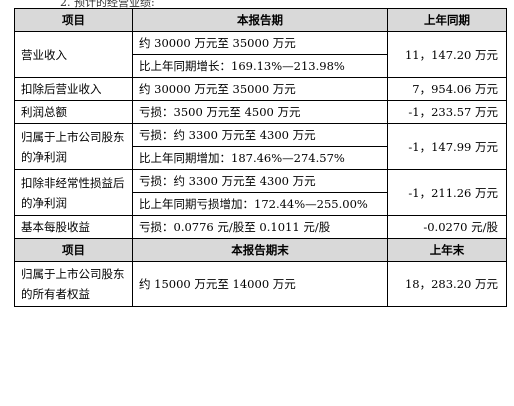 The height and width of the screenshot is (406, 514). What do you see at coordinates (73, 89) in the screenshot?
I see `row-label: 扣除后营业收入` at bounding box center [73, 89].